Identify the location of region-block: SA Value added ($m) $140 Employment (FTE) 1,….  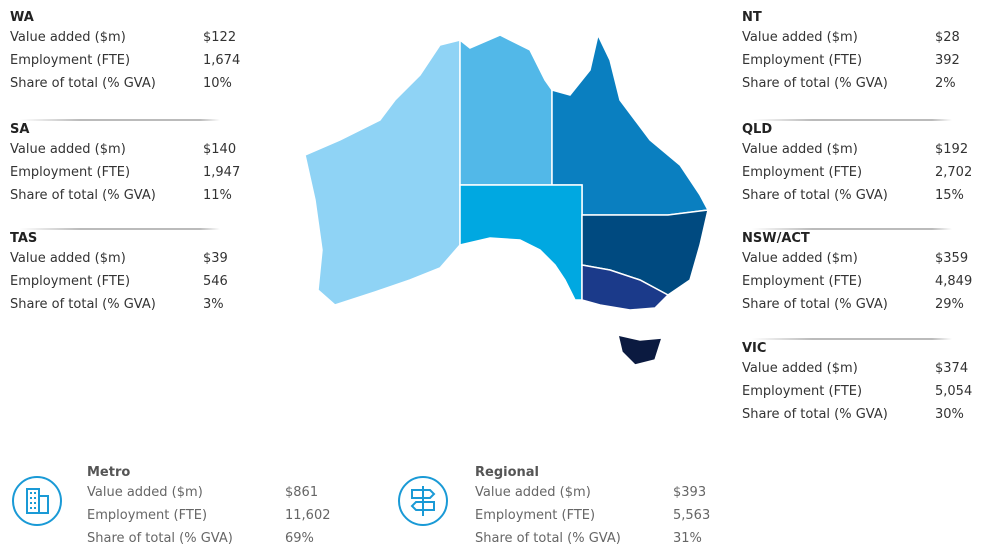
(130, 166).